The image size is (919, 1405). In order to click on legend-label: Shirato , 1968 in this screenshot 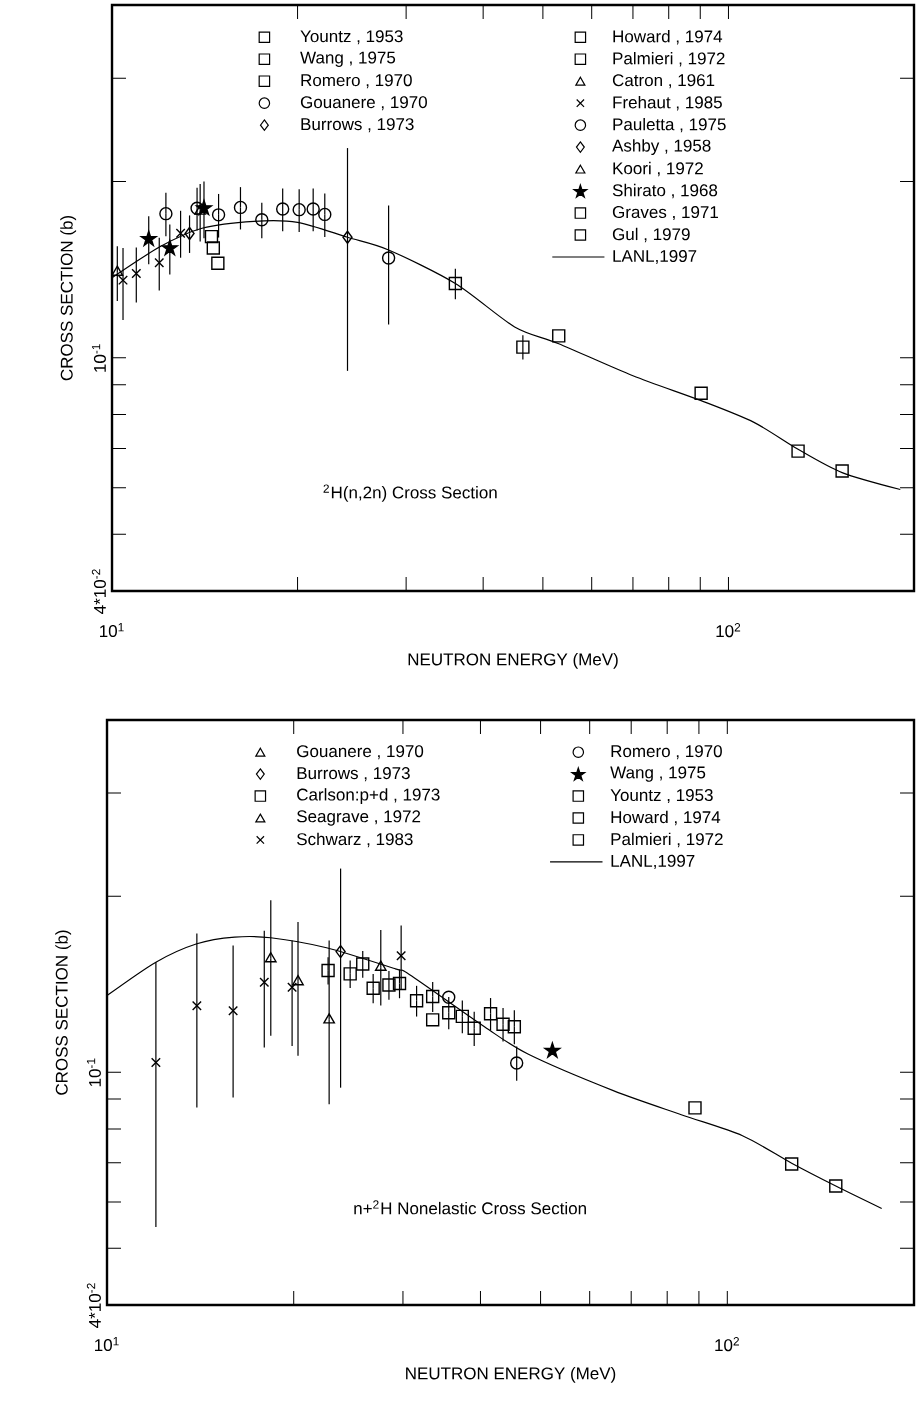, I will do `click(665, 191)`.